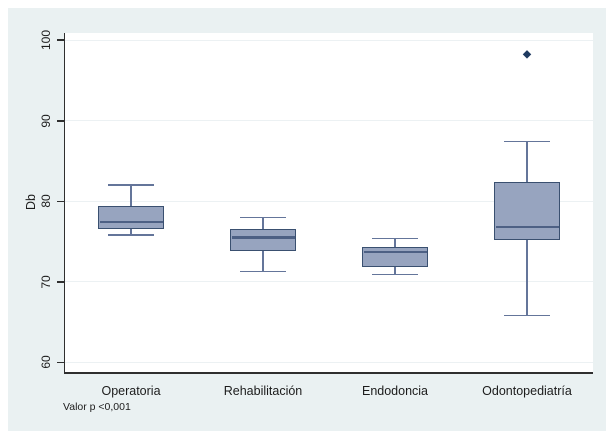  I want to click on median-Endodoncia, so click(395, 252).